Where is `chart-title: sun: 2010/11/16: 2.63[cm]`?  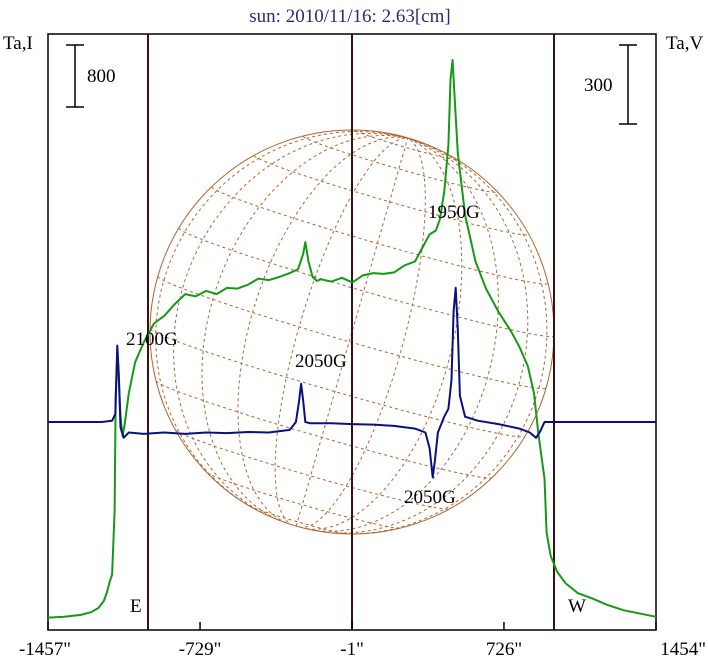
chart-title: sun: 2010/11/16: 2.63[cm] is located at coordinates (349, 16).